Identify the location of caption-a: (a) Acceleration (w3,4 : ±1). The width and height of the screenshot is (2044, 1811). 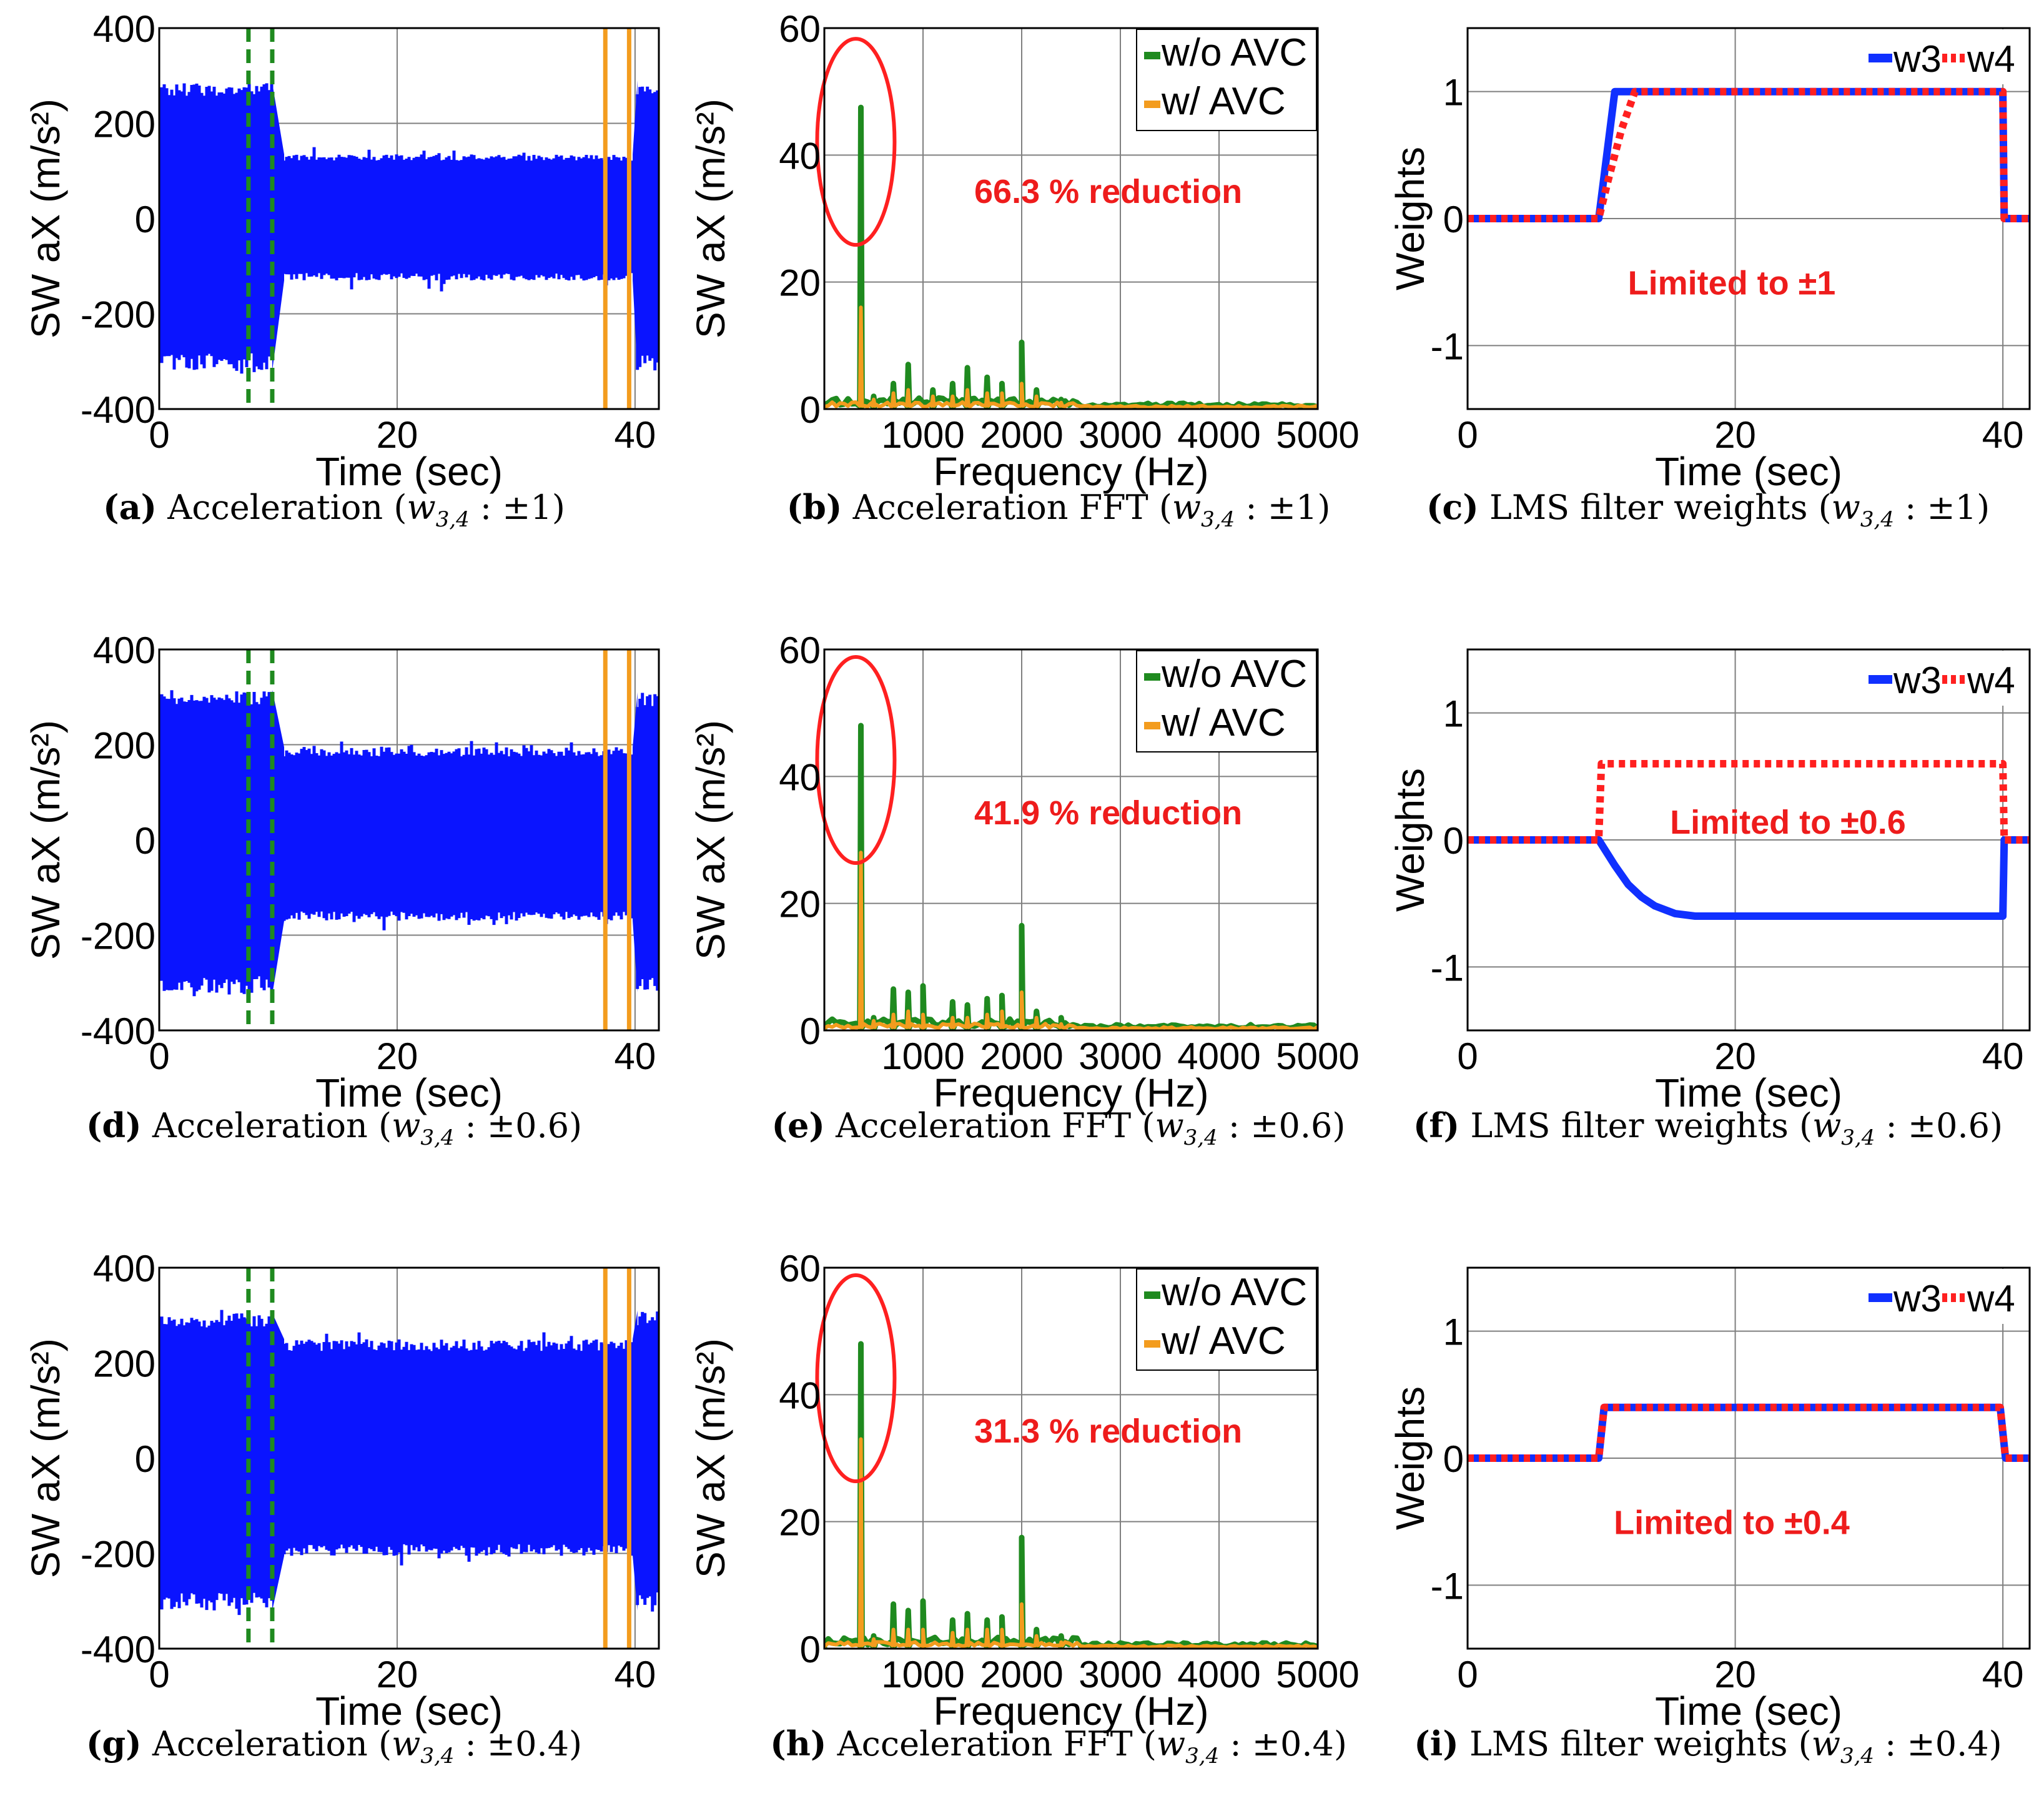
(334, 509).